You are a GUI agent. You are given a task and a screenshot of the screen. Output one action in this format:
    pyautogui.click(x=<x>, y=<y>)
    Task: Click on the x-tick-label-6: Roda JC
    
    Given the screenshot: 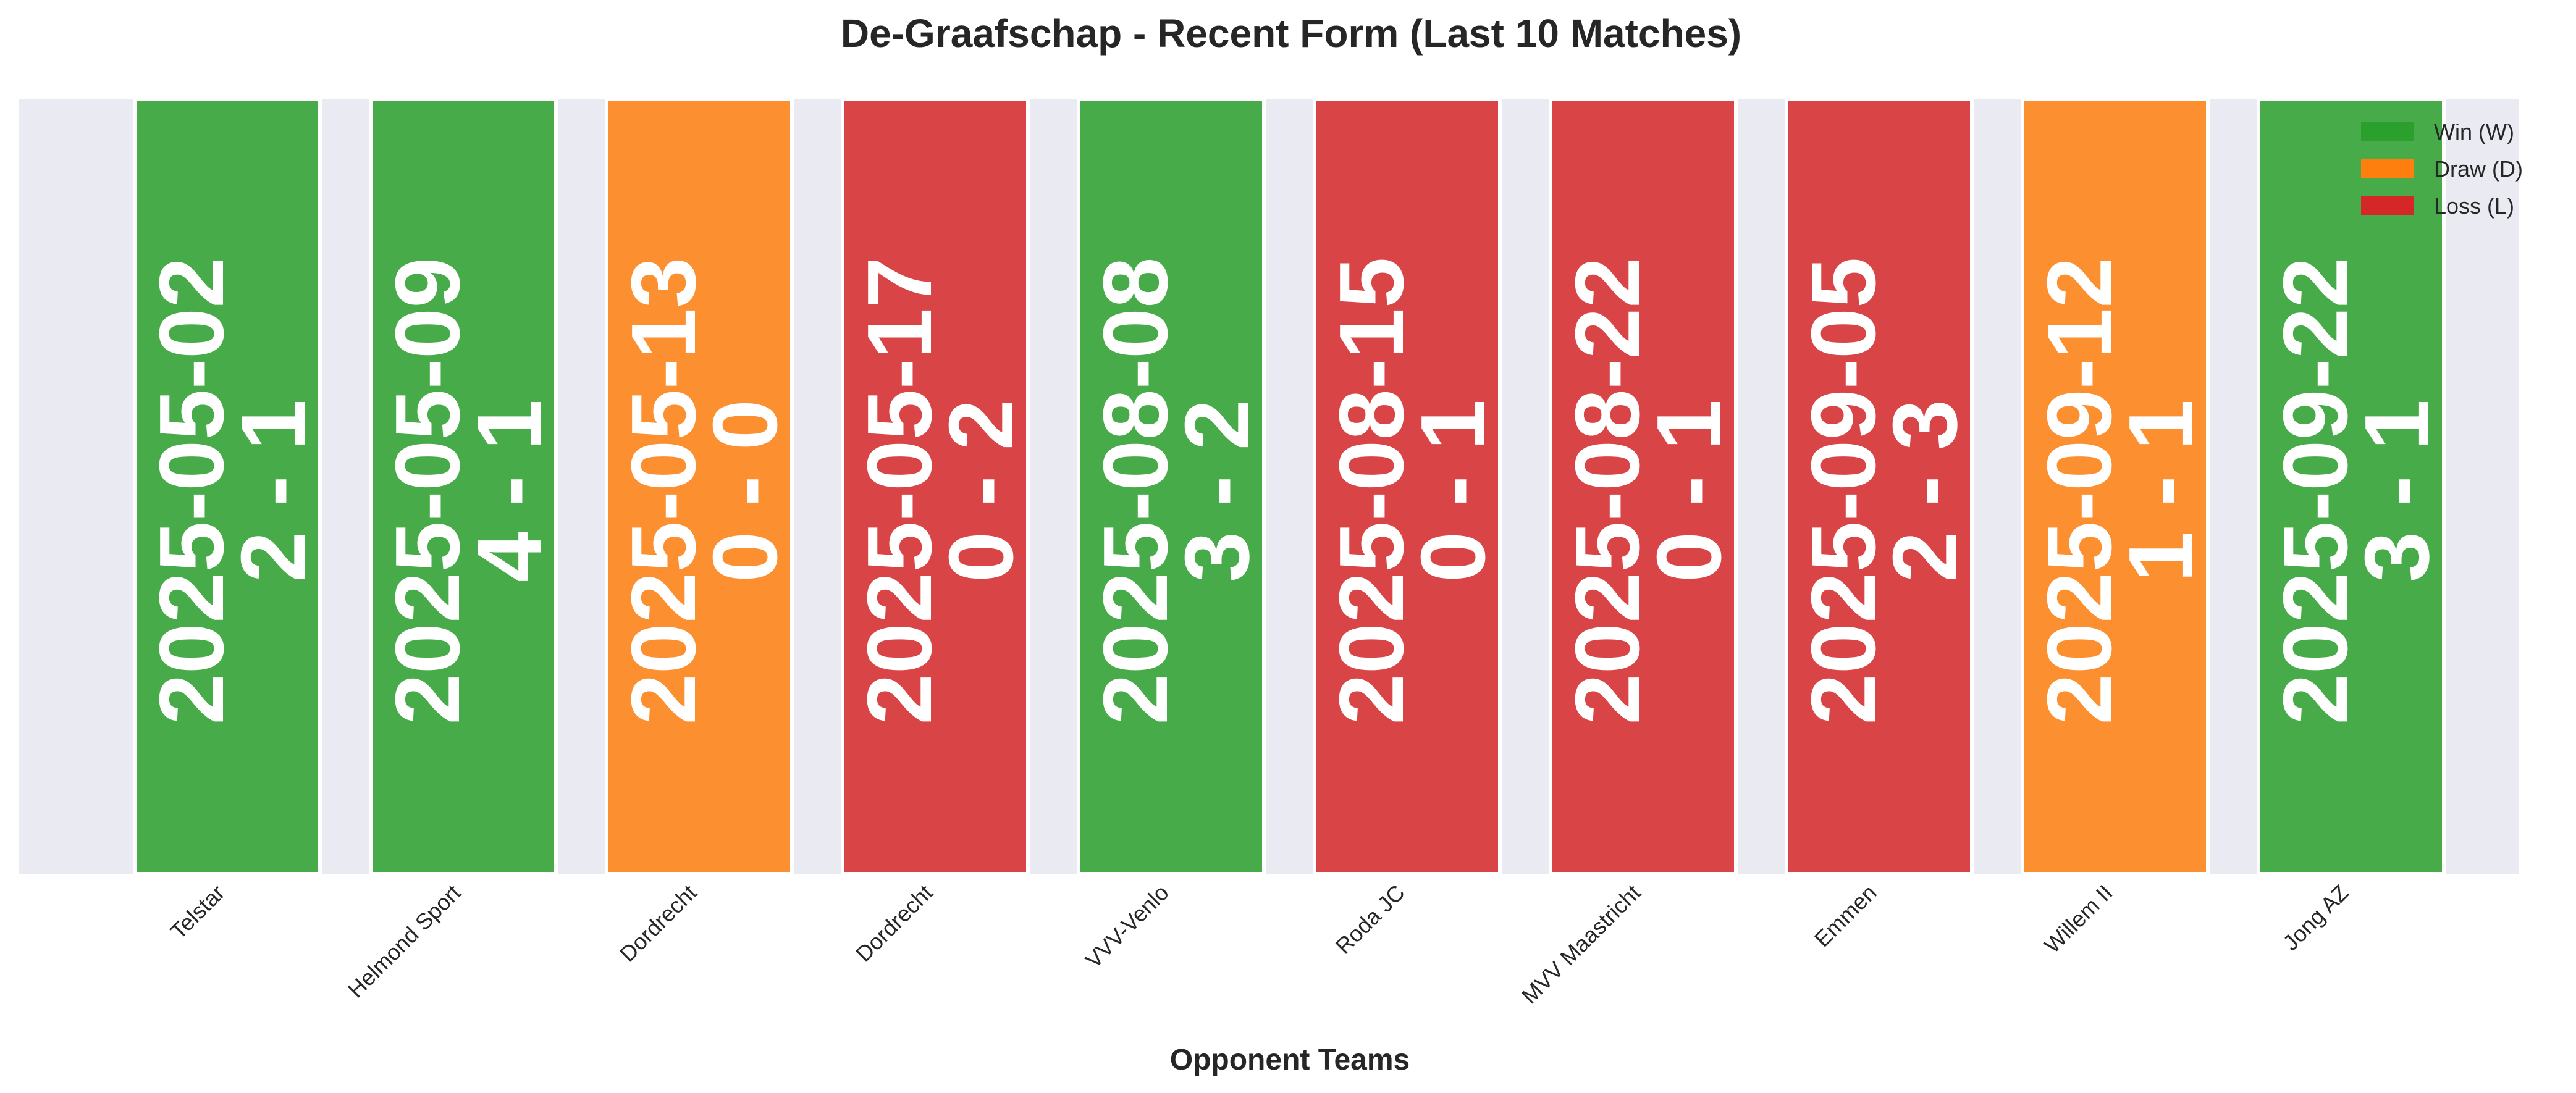 What is the action you would take?
    pyautogui.click(x=1370, y=919)
    